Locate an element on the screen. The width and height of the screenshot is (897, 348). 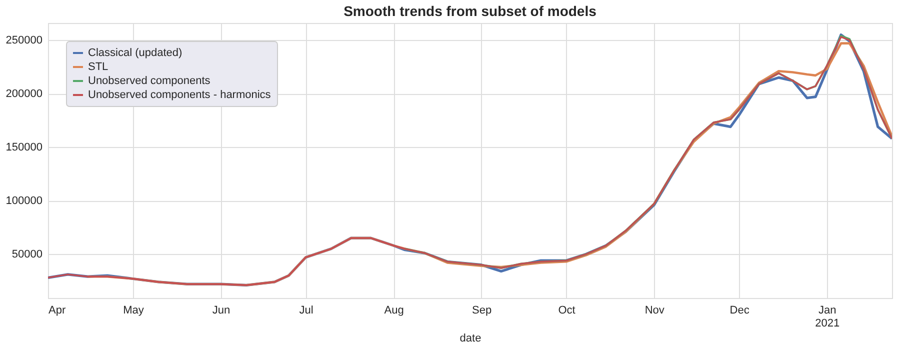
x-tick-label: Jul is located at coordinates (306, 310).